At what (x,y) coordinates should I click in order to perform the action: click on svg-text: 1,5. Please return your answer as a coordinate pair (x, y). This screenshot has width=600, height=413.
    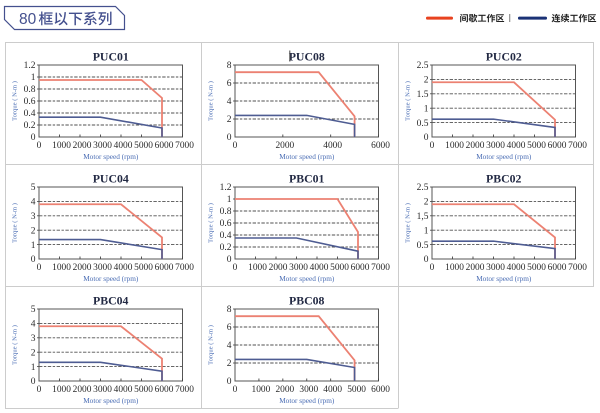
    Looking at the image, I should click on (423, 217).